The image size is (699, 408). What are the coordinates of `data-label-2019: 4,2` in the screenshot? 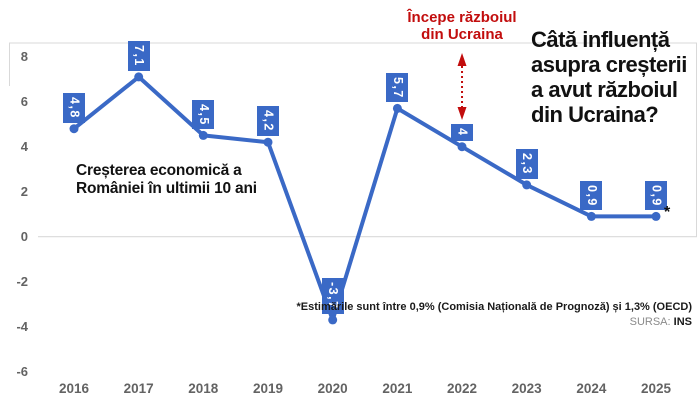 It's located at (268, 121).